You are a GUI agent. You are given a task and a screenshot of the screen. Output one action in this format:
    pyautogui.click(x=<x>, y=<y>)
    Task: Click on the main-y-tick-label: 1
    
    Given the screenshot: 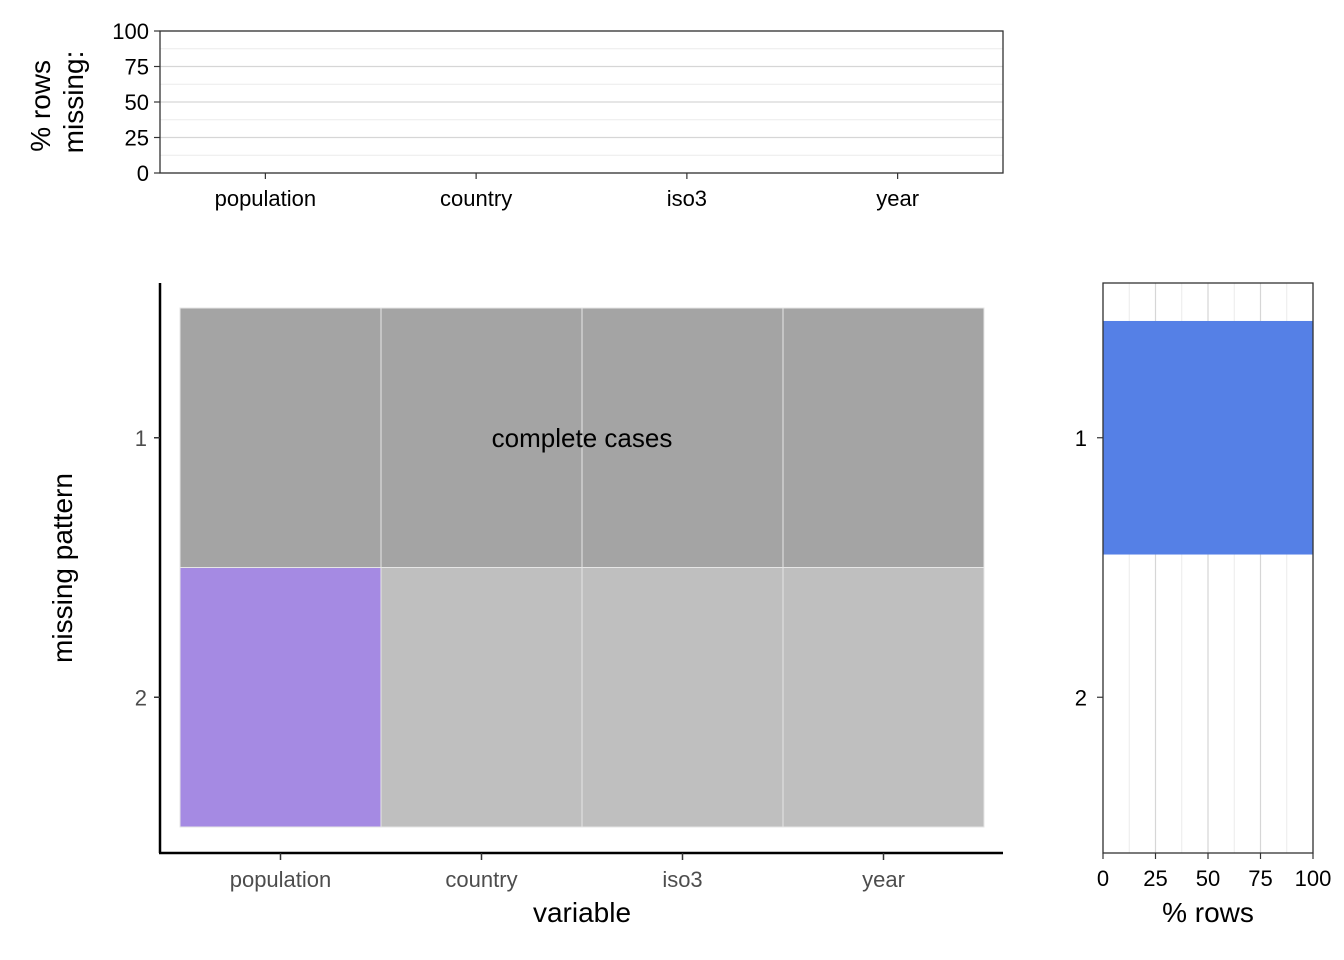 What is the action you would take?
    pyautogui.click(x=141, y=438)
    